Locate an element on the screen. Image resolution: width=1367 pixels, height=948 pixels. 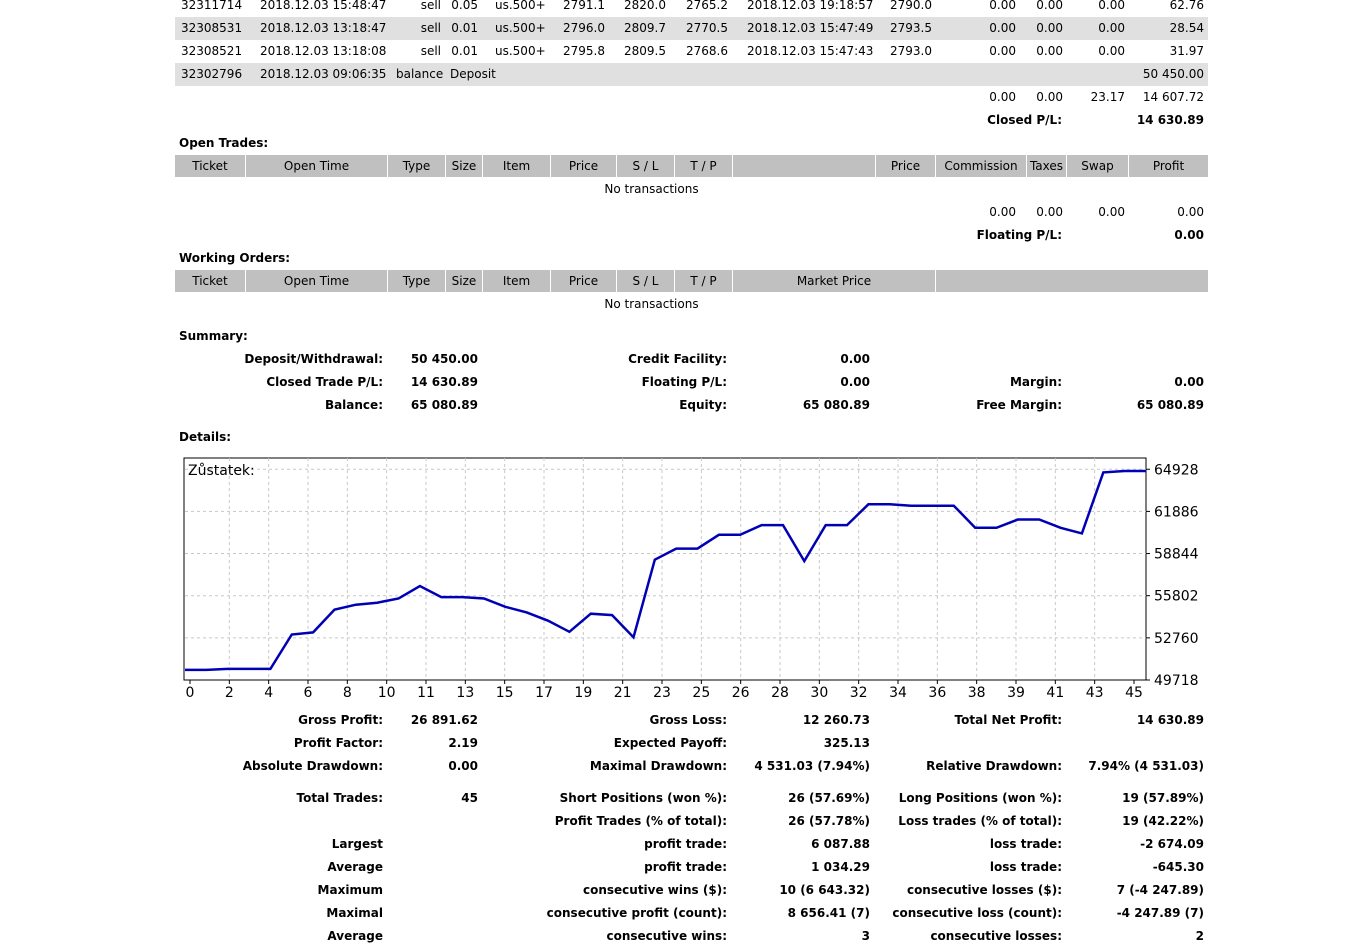
closed-commission-total: 0.00 is located at coordinates (1002, 97).